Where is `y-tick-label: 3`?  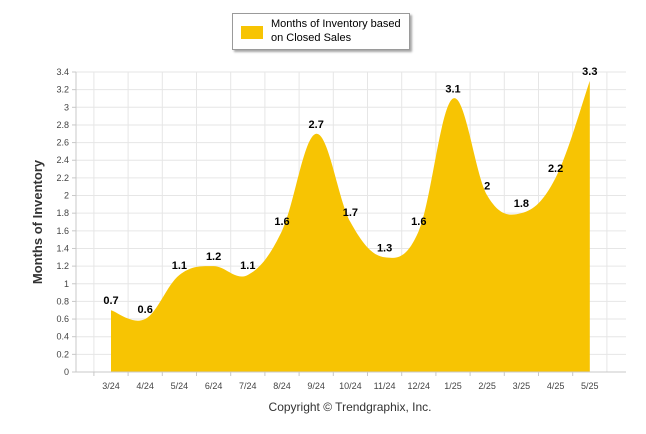
y-tick-label: 3 is located at coordinates (66, 107).